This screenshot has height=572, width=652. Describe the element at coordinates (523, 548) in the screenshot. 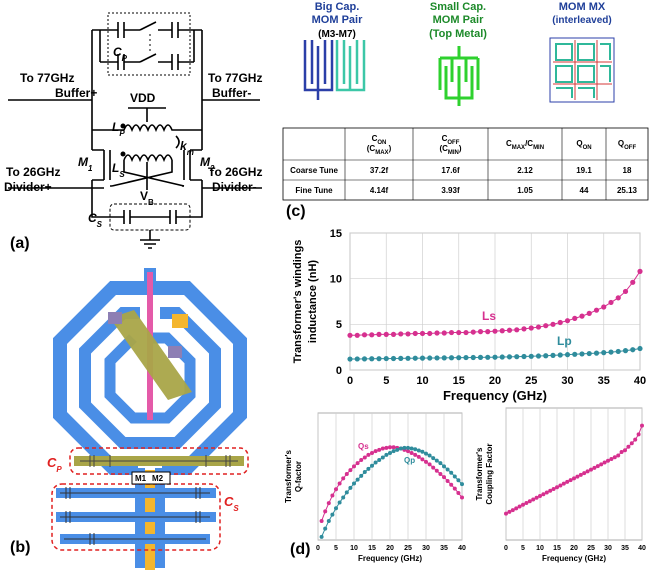

I see `x-tick-label: 5` at that location.